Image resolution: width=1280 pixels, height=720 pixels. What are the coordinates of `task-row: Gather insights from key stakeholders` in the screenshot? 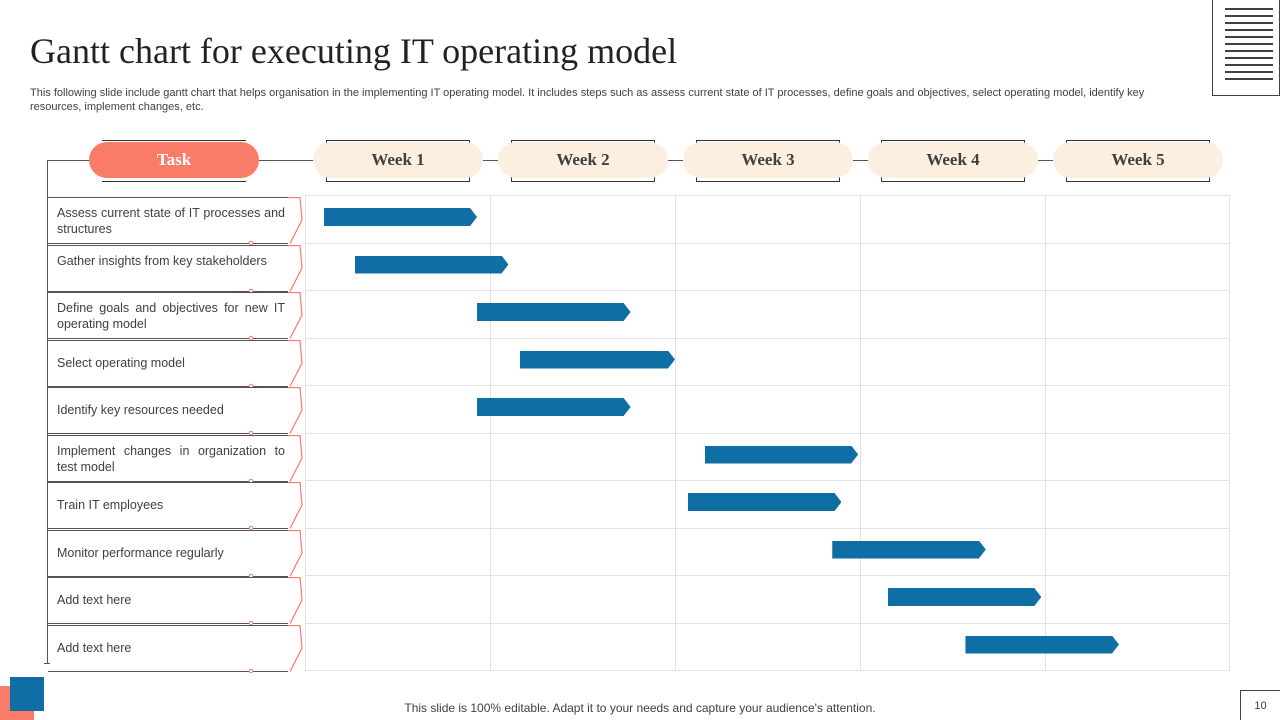 It's located at (175, 268).